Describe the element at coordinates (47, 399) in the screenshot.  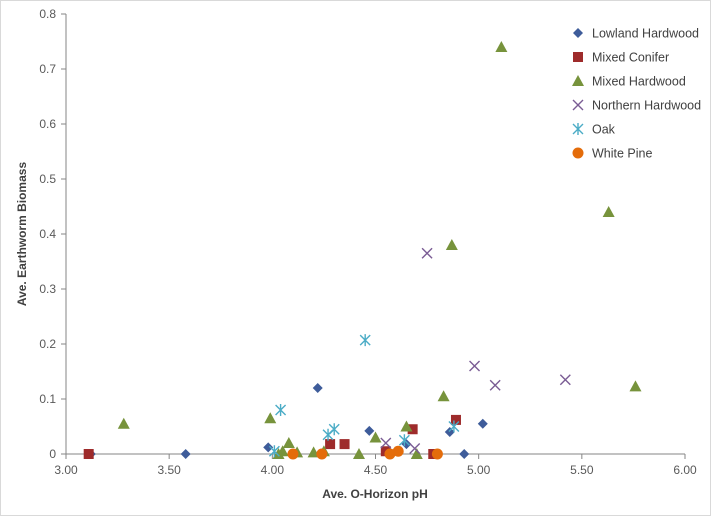
I see `y-tick-label: 0.1` at that location.